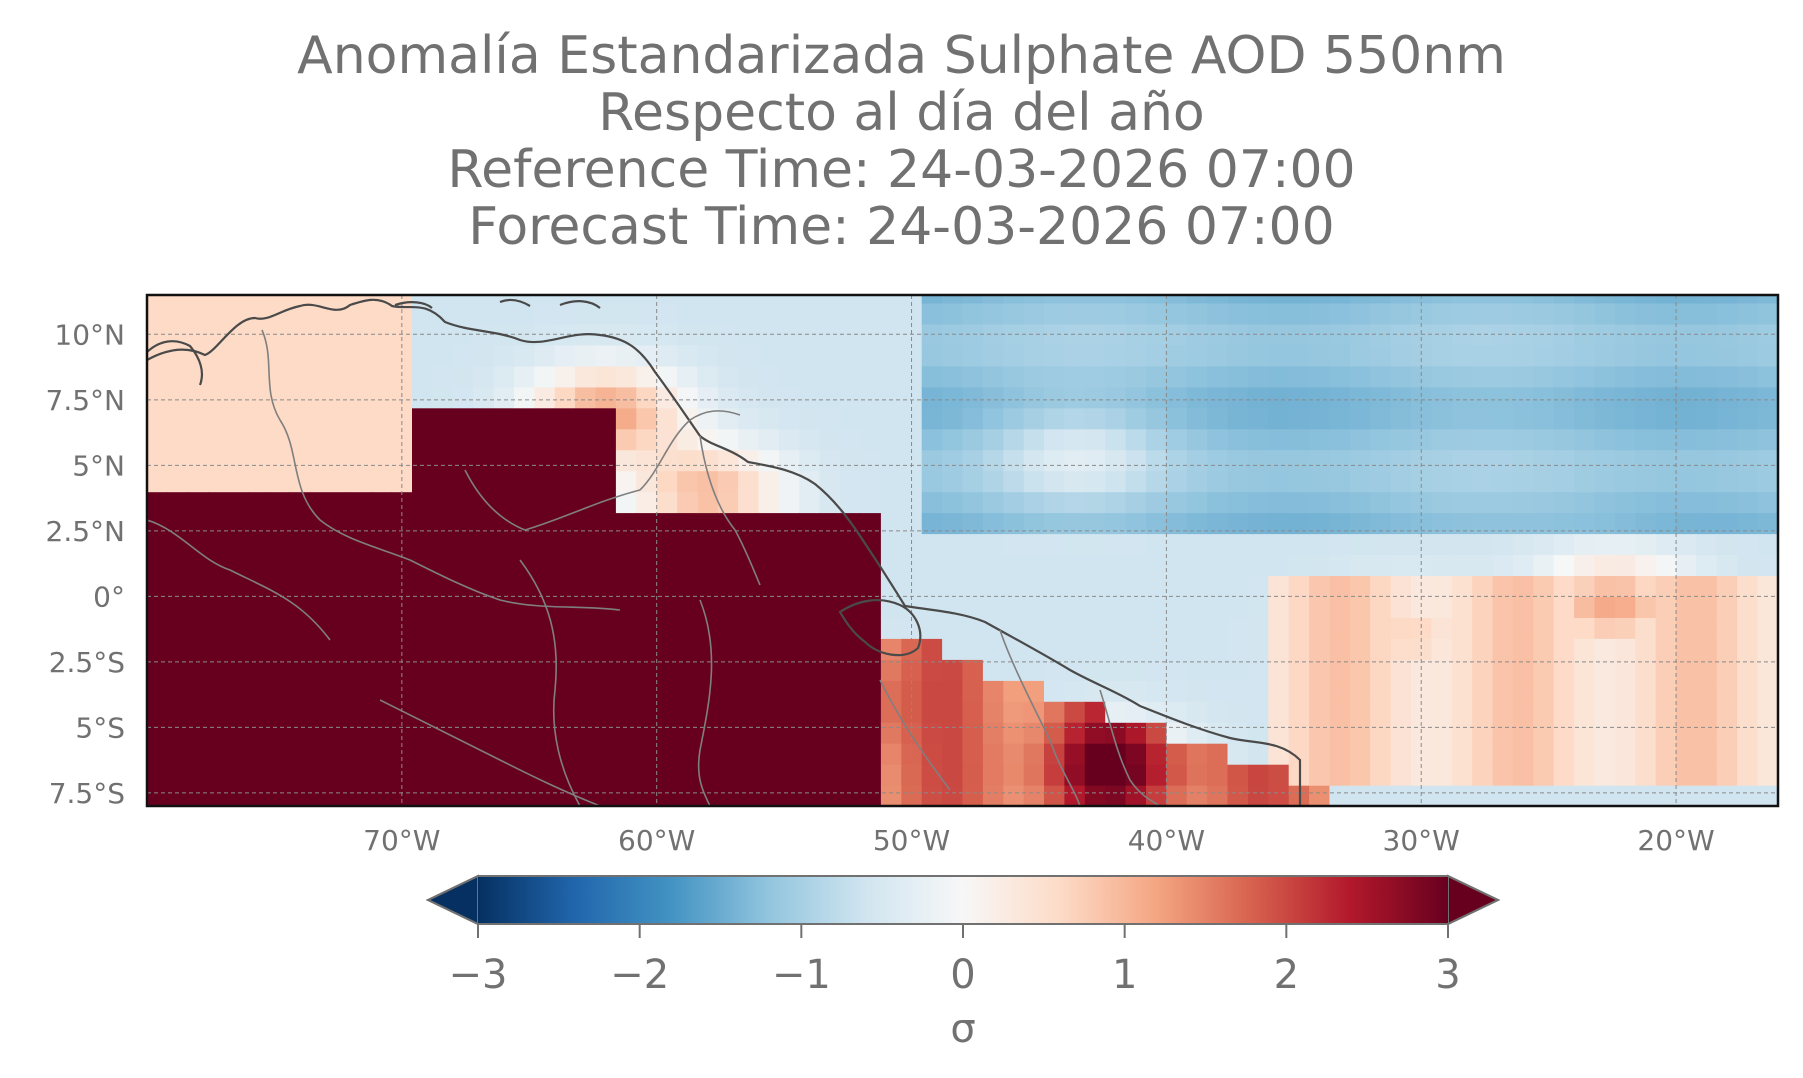 Image resolution: width=1803 pixels, height=1078 pixels. I want to click on amazon-delta, so click(880, 628).